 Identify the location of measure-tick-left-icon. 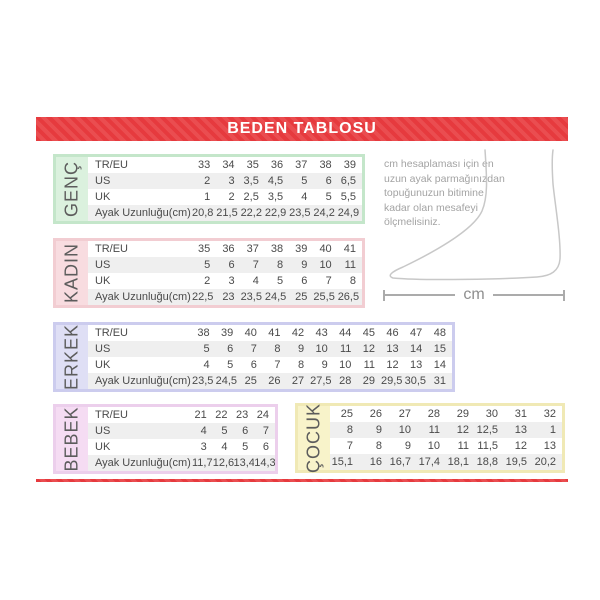
(384, 295).